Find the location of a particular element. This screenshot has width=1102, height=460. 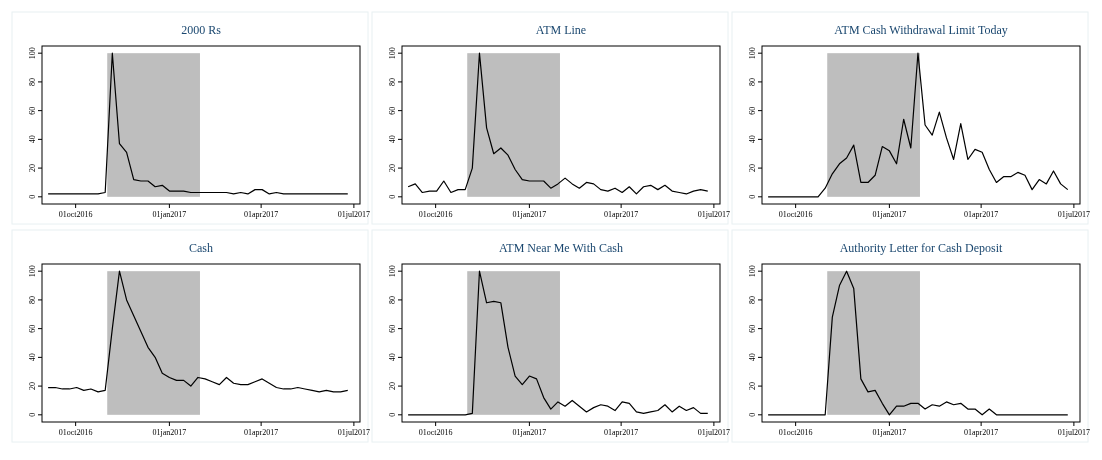

chart-title: Cash is located at coordinates (201, 248).